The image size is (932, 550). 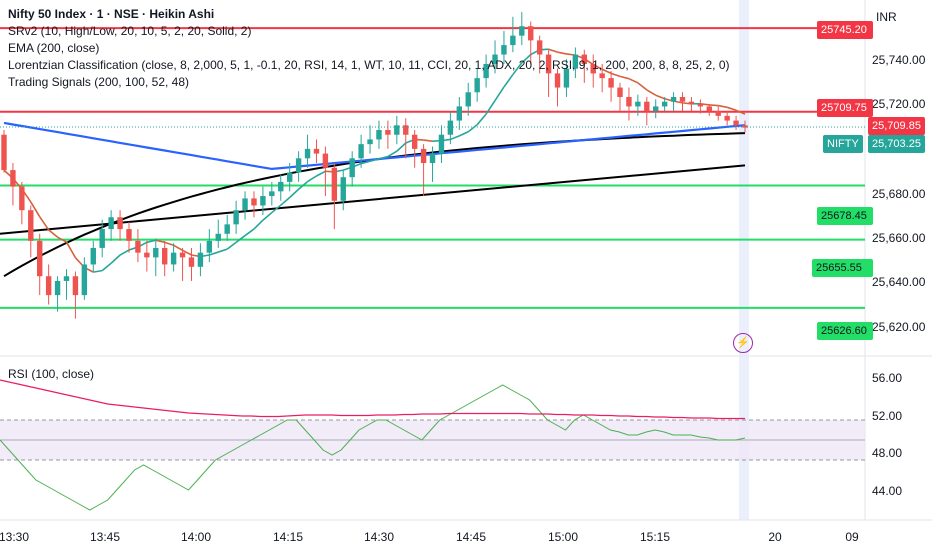 I want to click on sr-tag-4: 25655.55, so click(x=842, y=268).